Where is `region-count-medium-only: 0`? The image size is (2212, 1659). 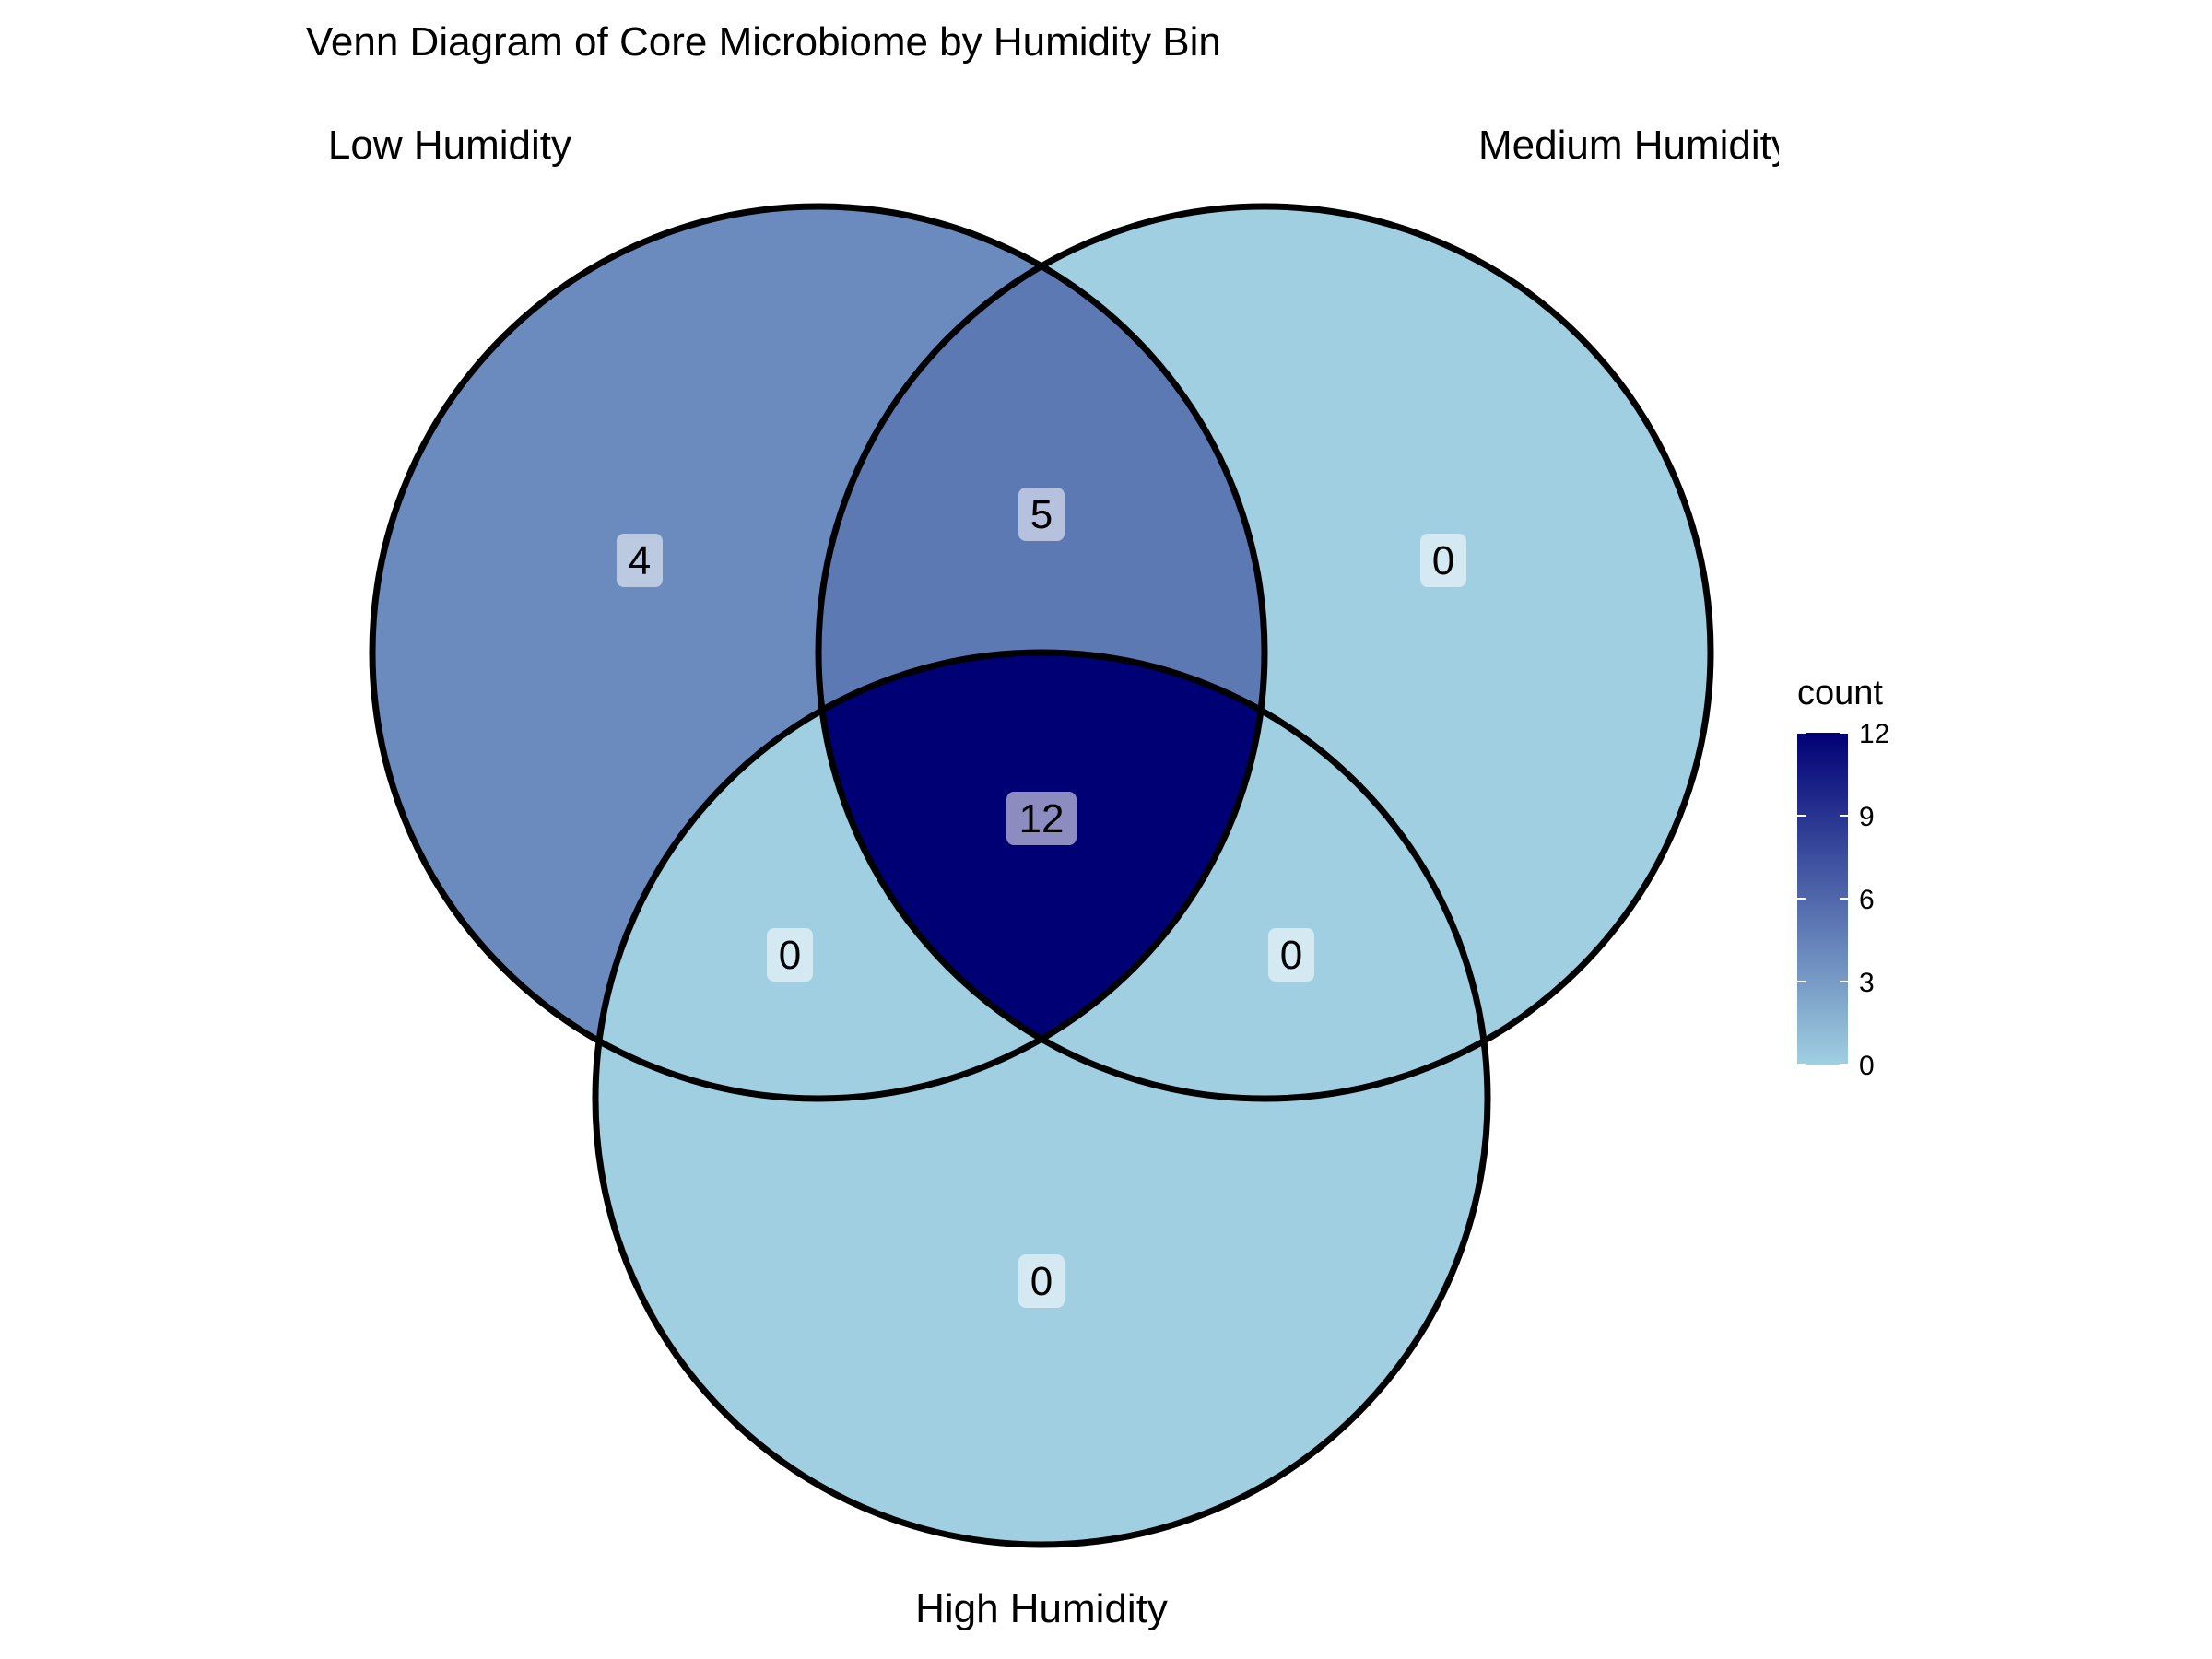
region-count-medium-only: 0 is located at coordinates (1443, 560).